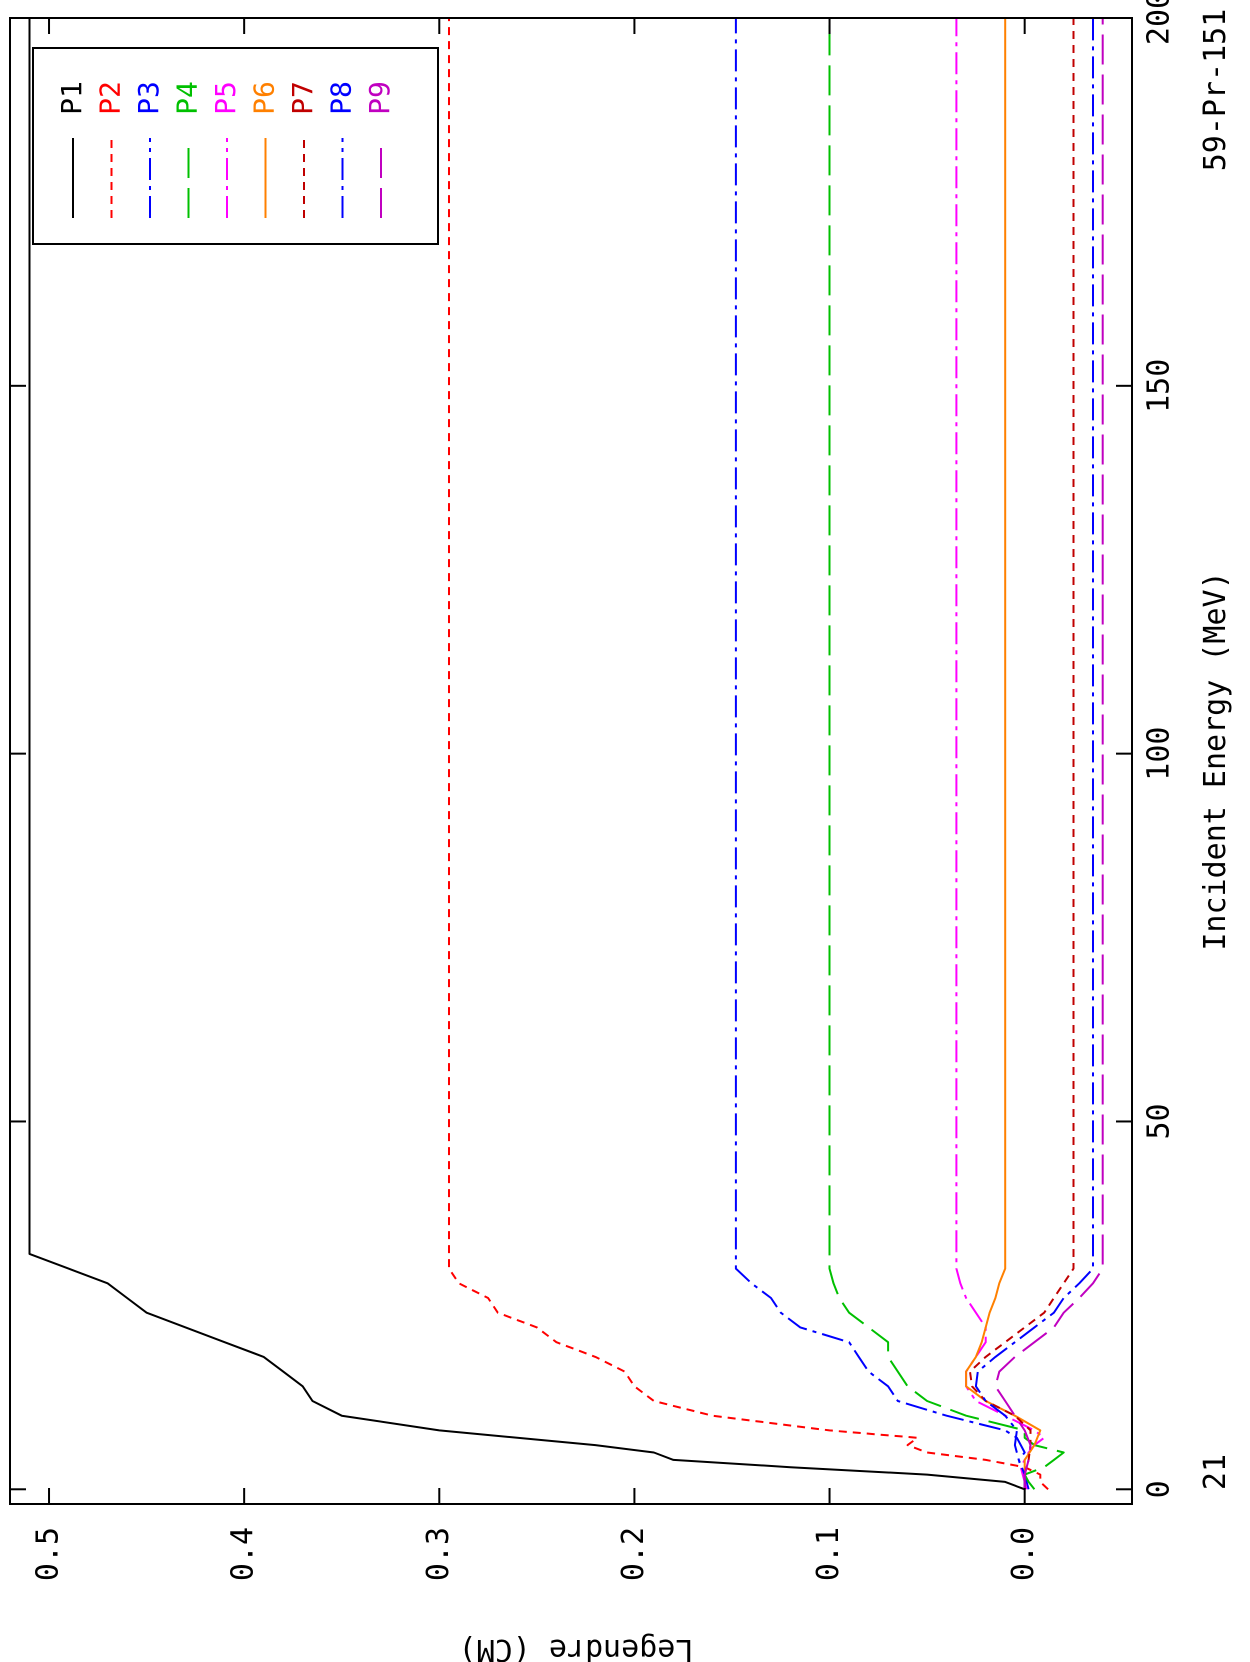 The width and height of the screenshot is (1250, 1662). What do you see at coordinates (187, 98) in the screenshot?
I see `legend-label-p4: P4` at bounding box center [187, 98].